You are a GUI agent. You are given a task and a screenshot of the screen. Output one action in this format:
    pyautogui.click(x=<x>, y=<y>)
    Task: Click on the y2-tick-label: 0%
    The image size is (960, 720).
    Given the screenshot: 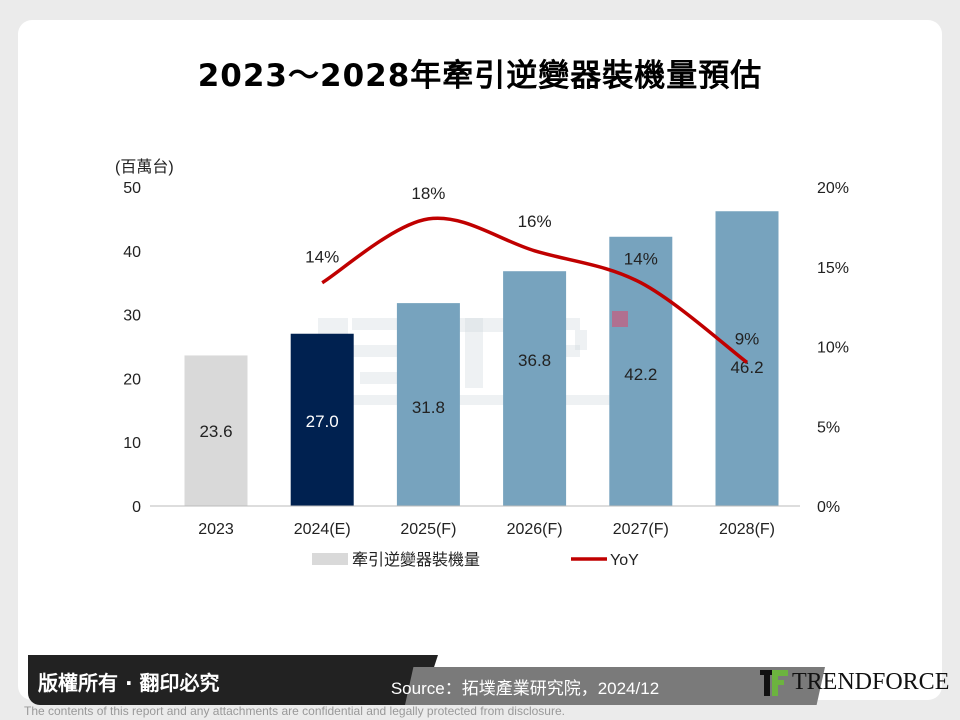 What is the action you would take?
    pyautogui.click(x=828, y=507)
    